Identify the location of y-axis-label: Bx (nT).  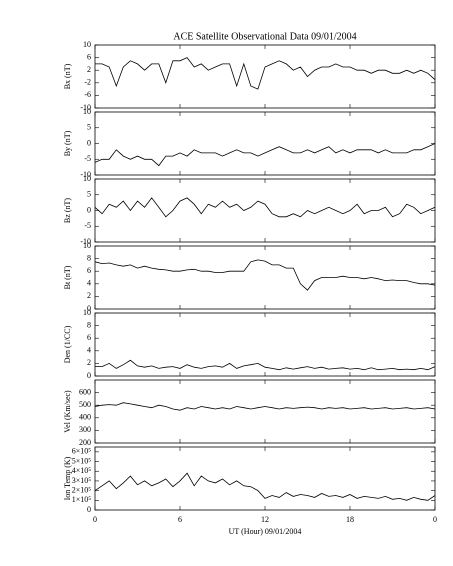
(67, 76).